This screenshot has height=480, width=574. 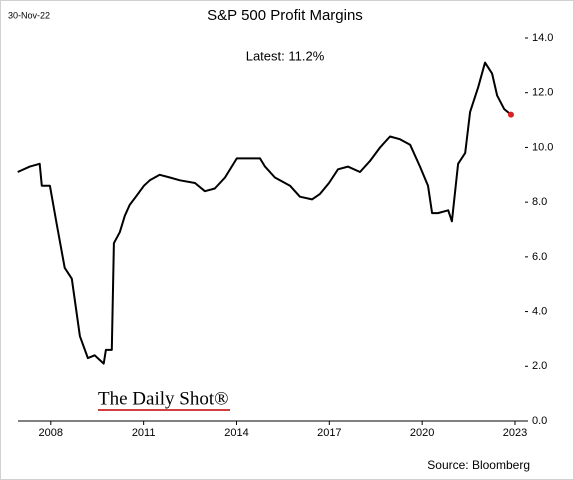 I want to click on annotation: Latest: 11.2%, so click(x=285, y=55).